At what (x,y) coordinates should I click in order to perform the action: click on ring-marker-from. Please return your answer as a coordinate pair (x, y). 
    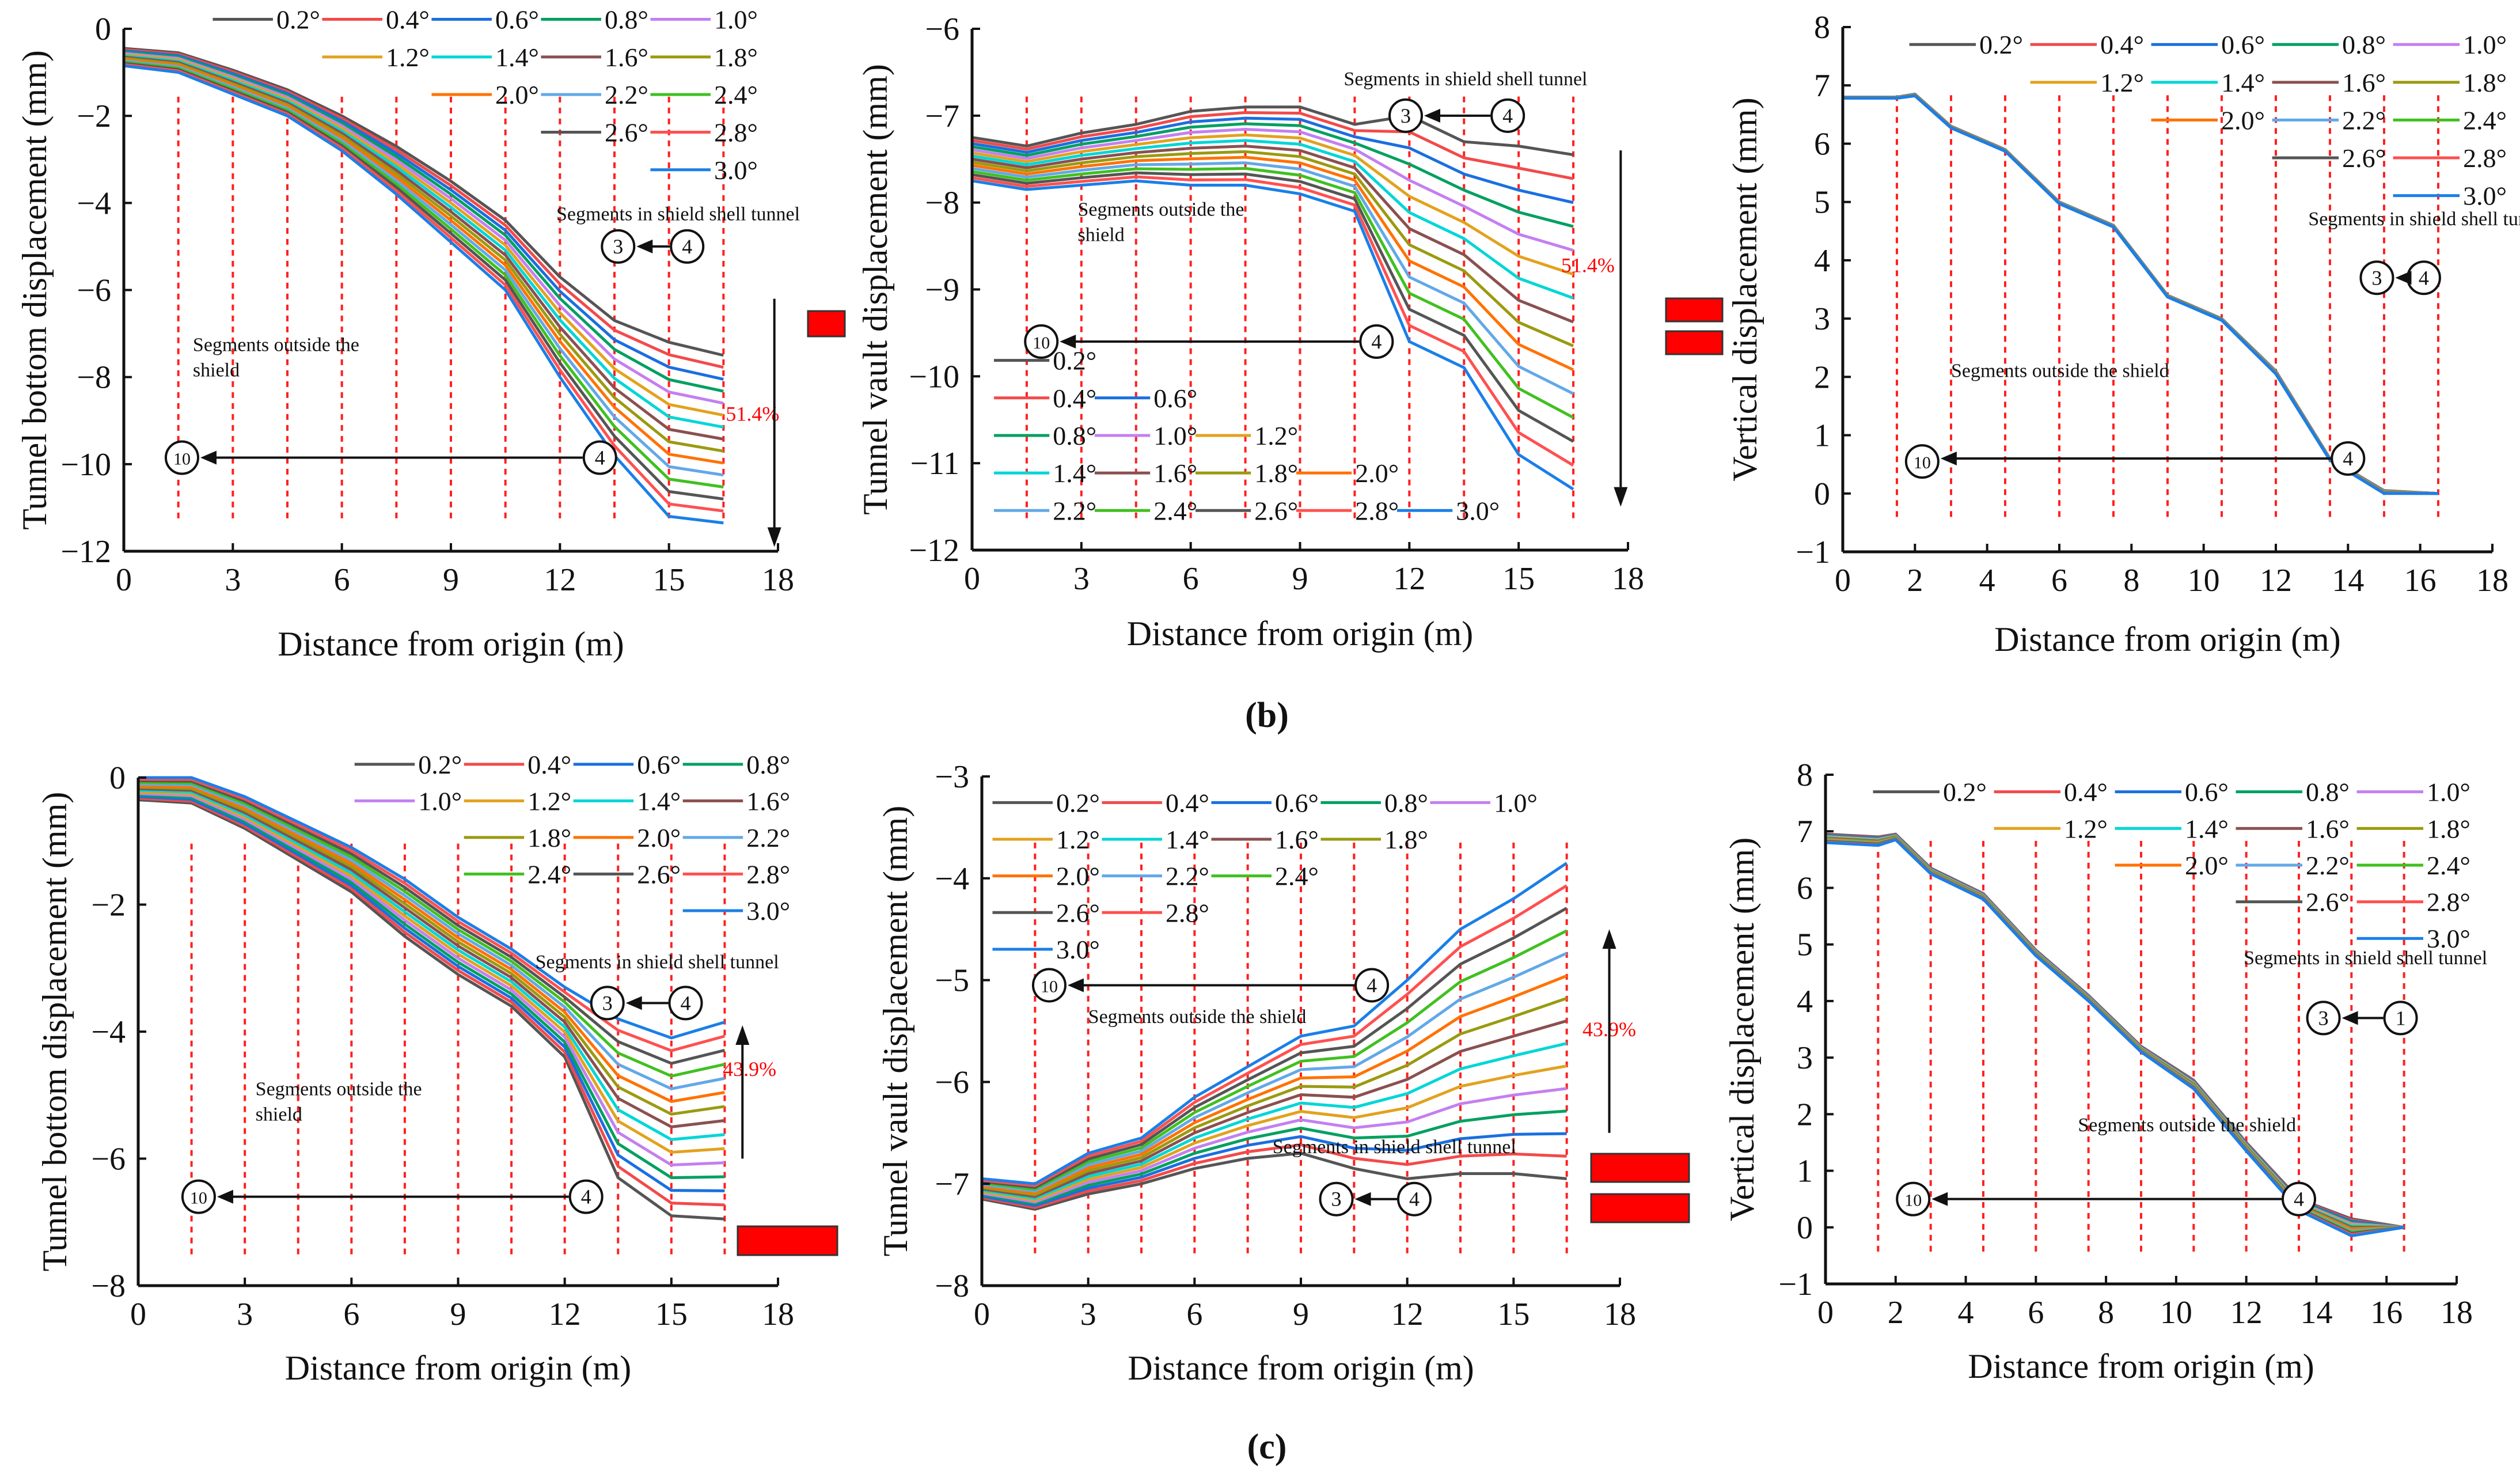
    Looking at the image, I should click on (1414, 1199).